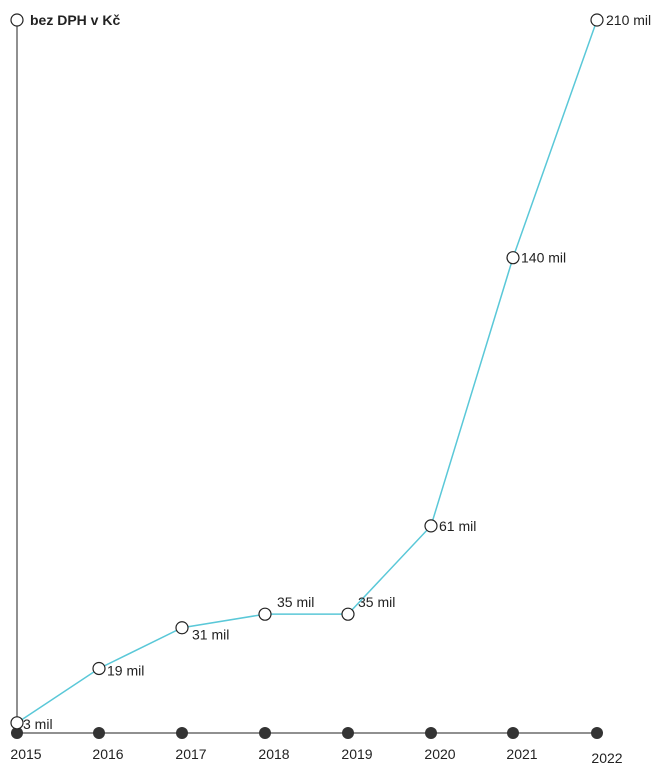 The image size is (657, 763). Describe the element at coordinates (457, 526) in the screenshot. I see `data-label-2020: 61 mil` at that location.